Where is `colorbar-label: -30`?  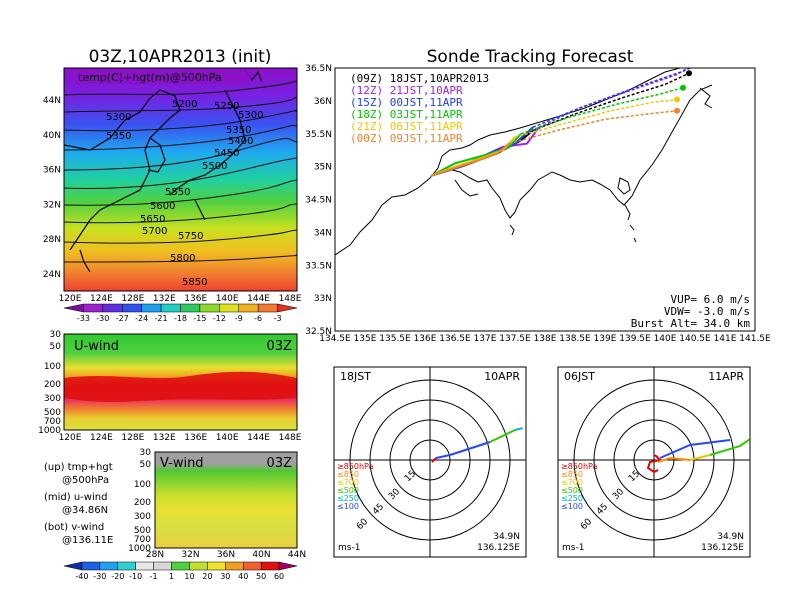 colorbar-label: -30 is located at coordinates (99, 576).